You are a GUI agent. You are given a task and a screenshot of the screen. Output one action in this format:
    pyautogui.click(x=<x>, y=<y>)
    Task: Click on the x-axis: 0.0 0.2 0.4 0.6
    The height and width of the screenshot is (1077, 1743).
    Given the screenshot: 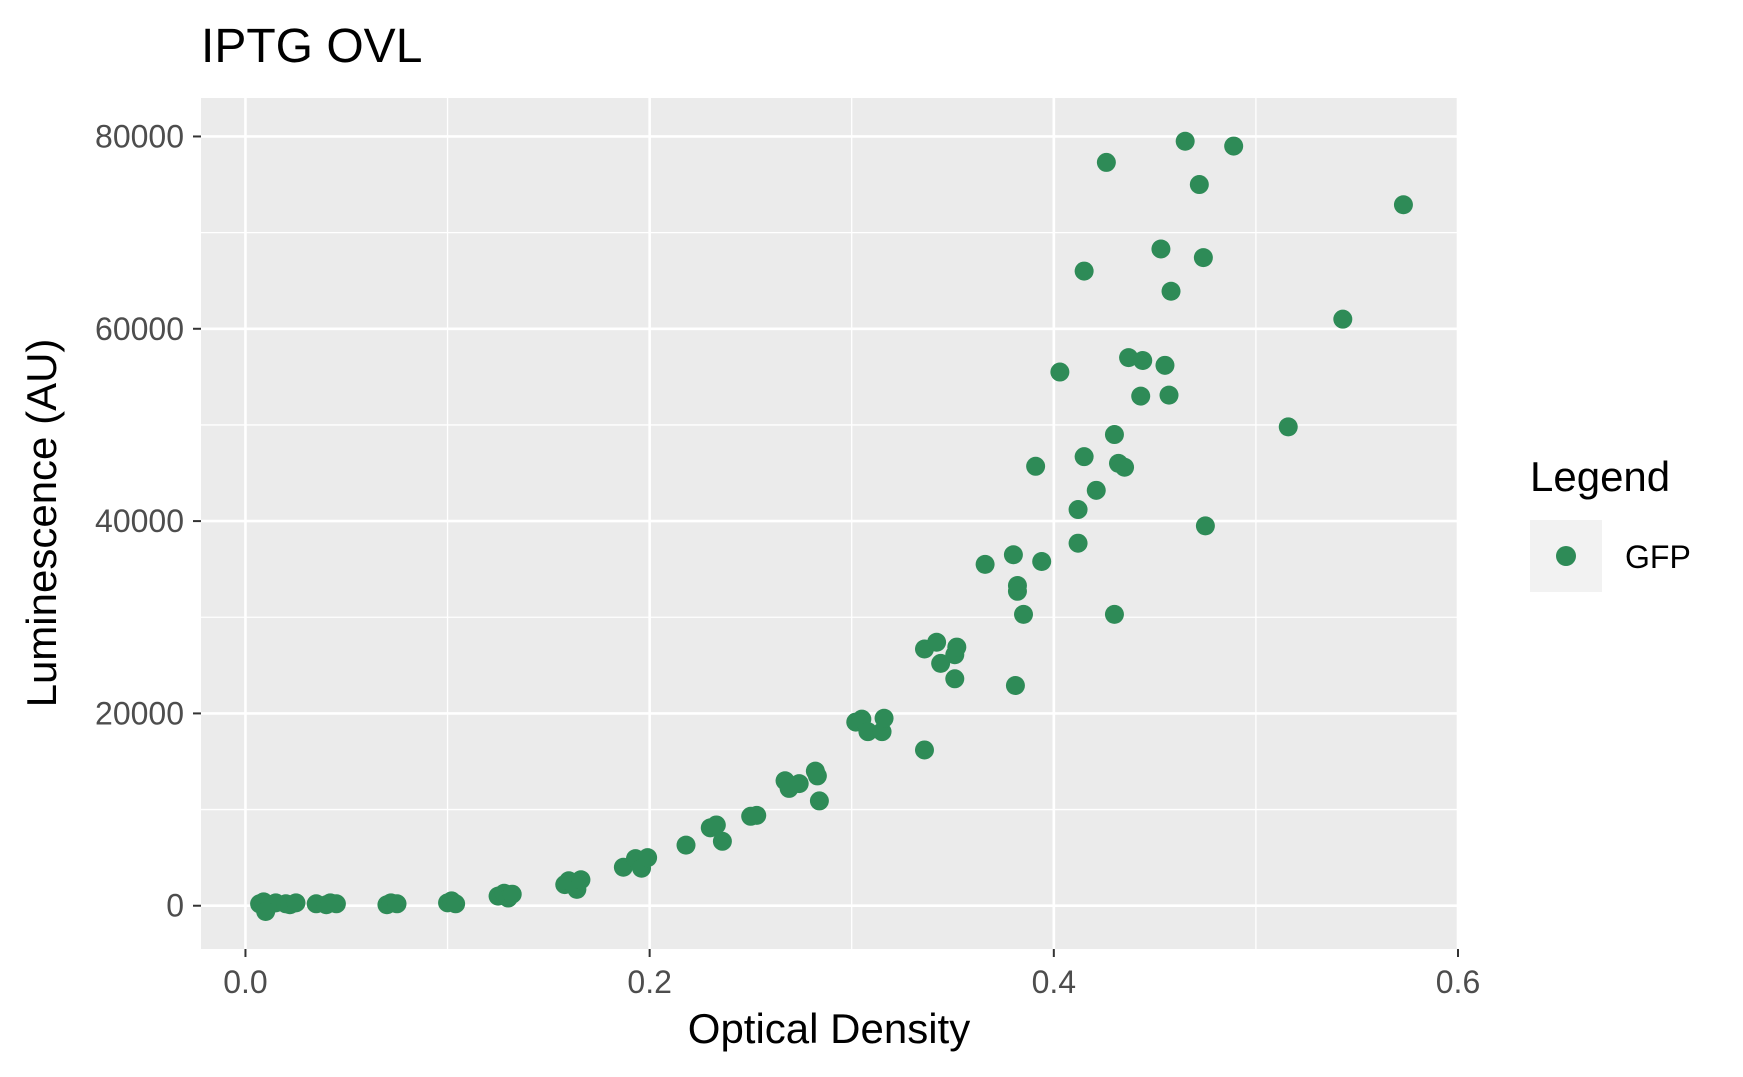 What is the action you would take?
    pyautogui.click(x=851, y=974)
    